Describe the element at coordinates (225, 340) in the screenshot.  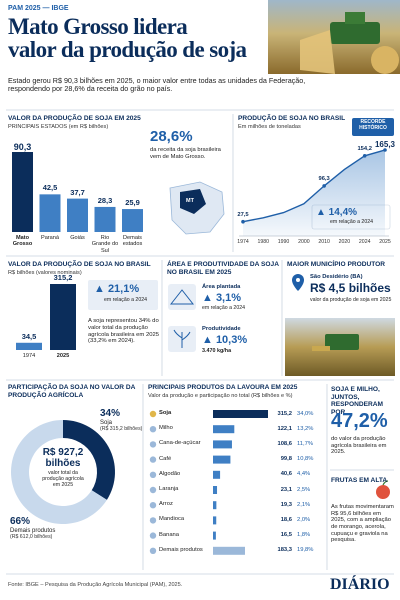
I see `productivity-value: ▲ 10,3%` at that location.